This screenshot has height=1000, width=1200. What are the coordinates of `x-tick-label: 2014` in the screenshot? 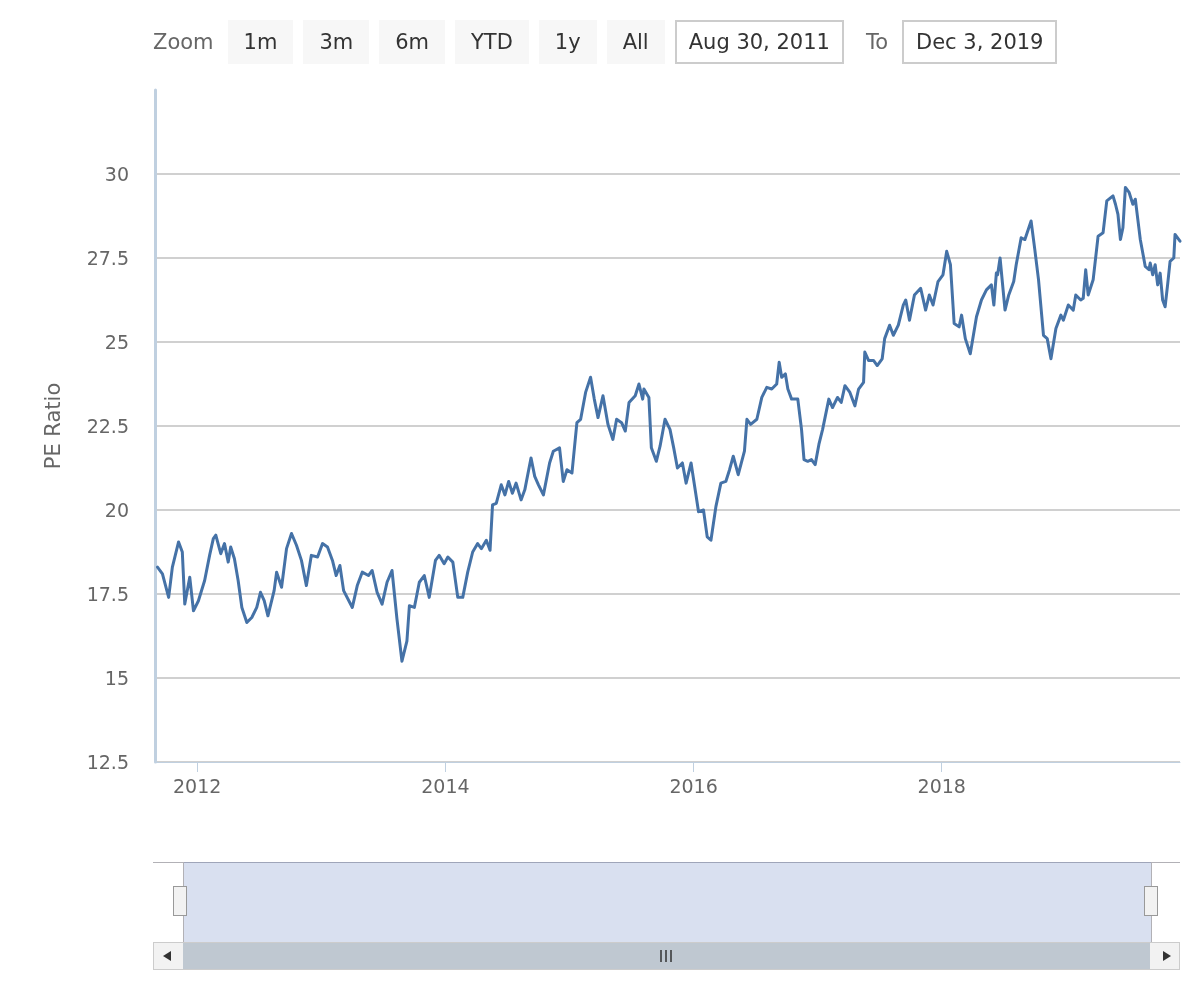 It's located at (445, 785).